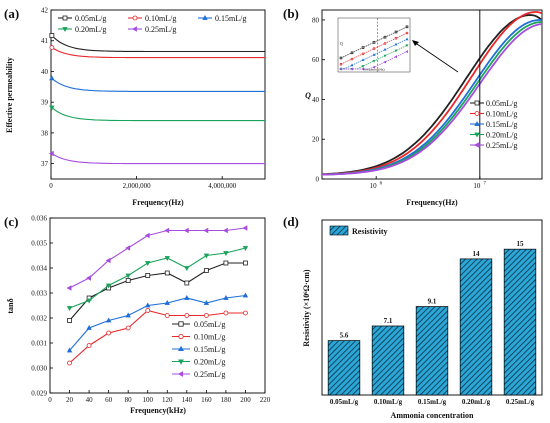 This screenshot has width=550, height=423. Describe the element at coordinates (388, 321) in the screenshot. I see `panel-d-bar-value-label: 7.1` at that location.